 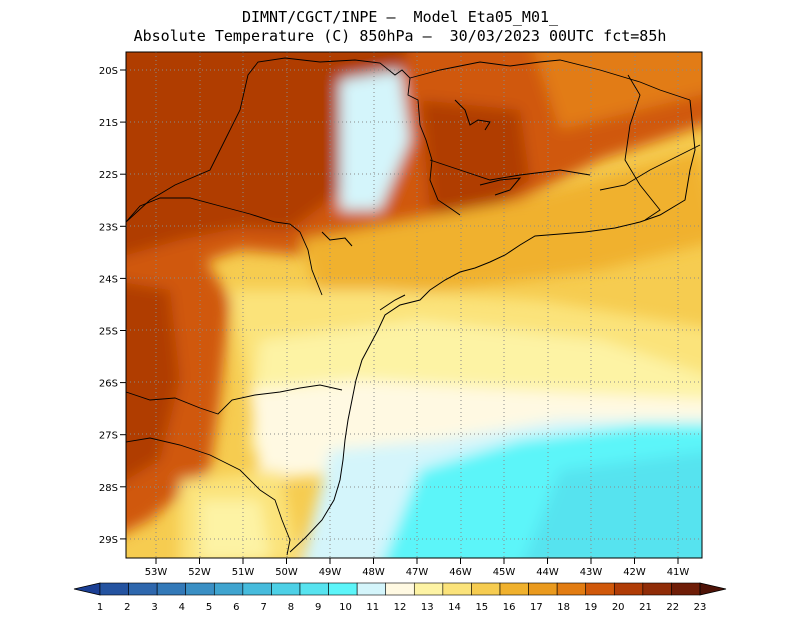 I want to click on colorbar-label: 10, so click(x=345, y=607).